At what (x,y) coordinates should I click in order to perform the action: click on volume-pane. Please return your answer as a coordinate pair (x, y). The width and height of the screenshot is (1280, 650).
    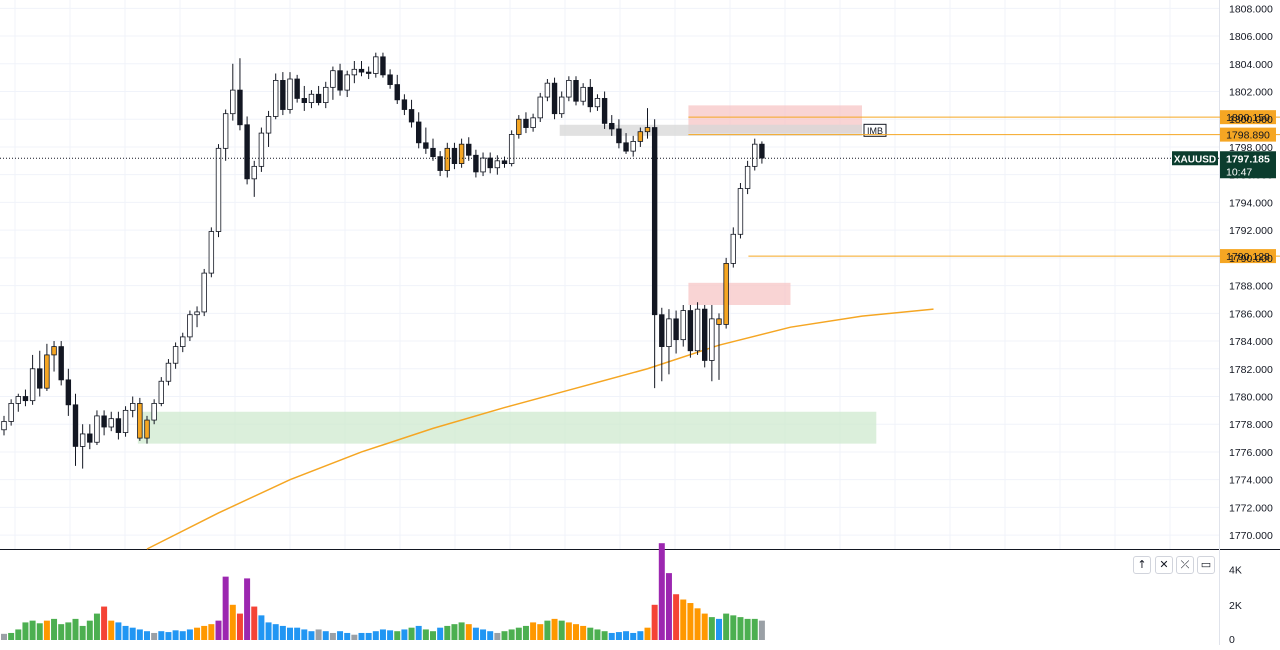
    Looking at the image, I should click on (383, 591).